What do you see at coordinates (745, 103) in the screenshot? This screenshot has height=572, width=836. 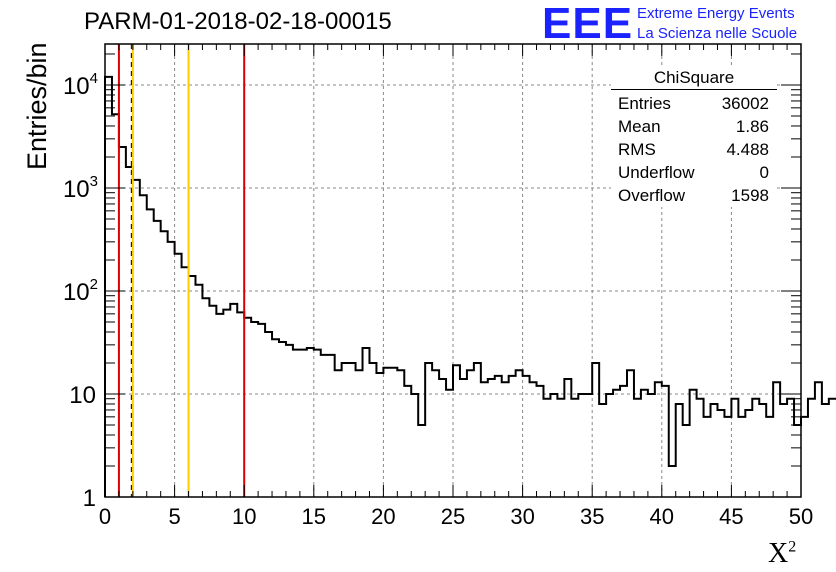 I see `stats-value: 36002` at bounding box center [745, 103].